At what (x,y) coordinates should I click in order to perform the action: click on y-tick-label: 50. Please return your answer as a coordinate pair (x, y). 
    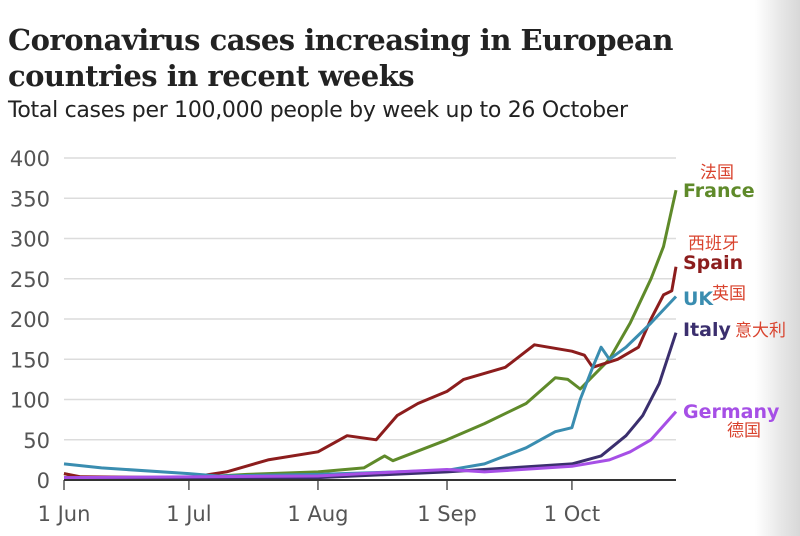
    Looking at the image, I should click on (36, 441).